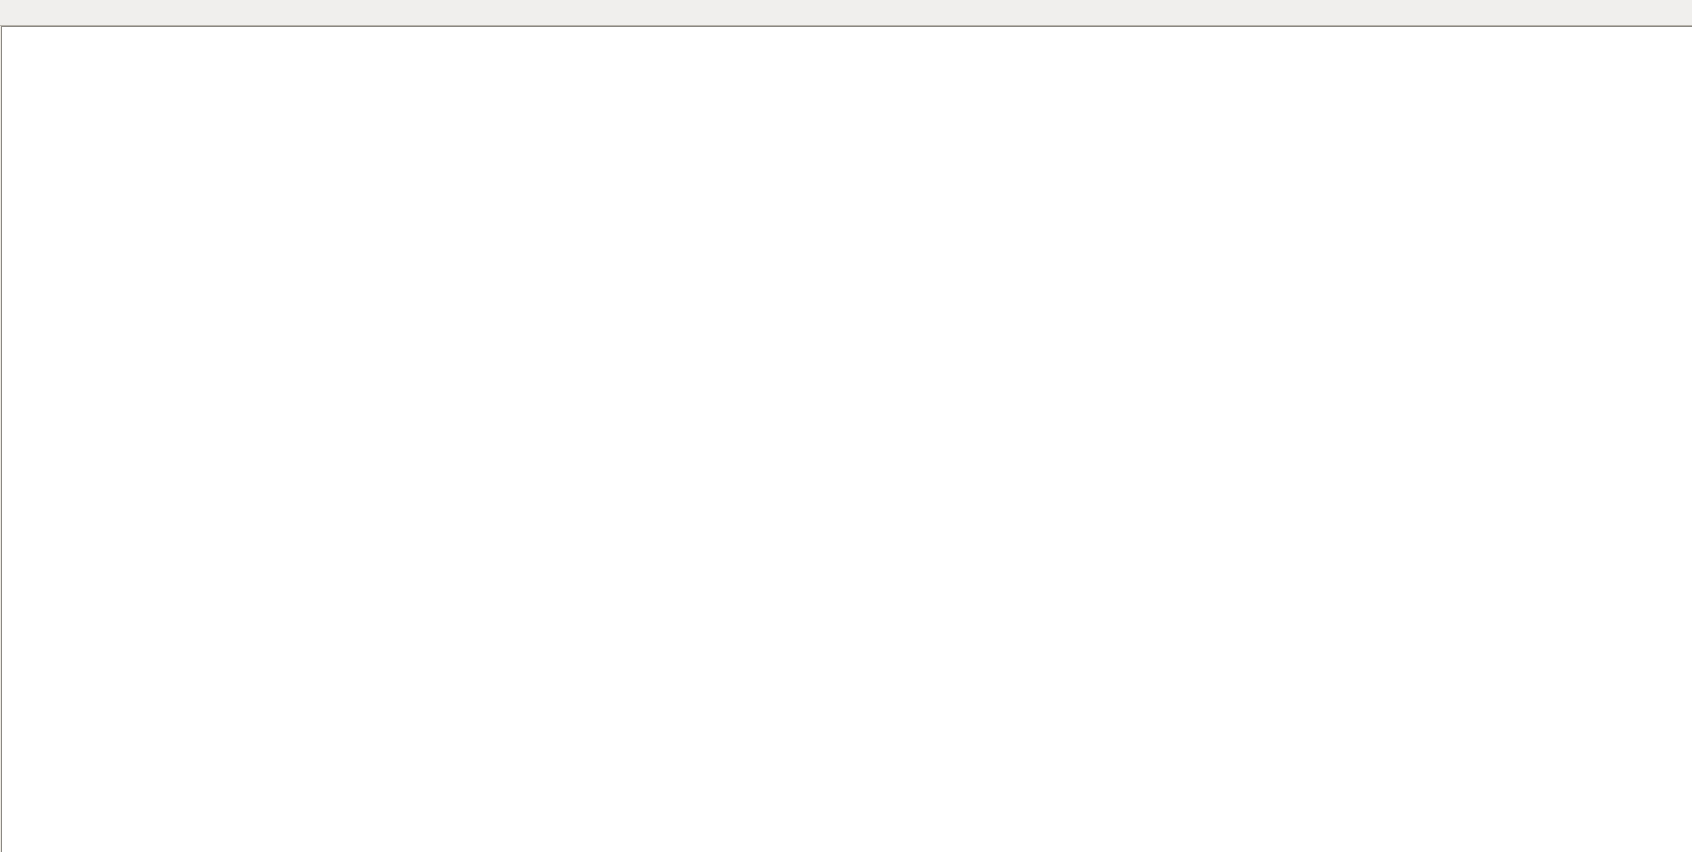 Image resolution: width=1692 pixels, height=852 pixels. I want to click on chart-title-bar, so click(847, 34).